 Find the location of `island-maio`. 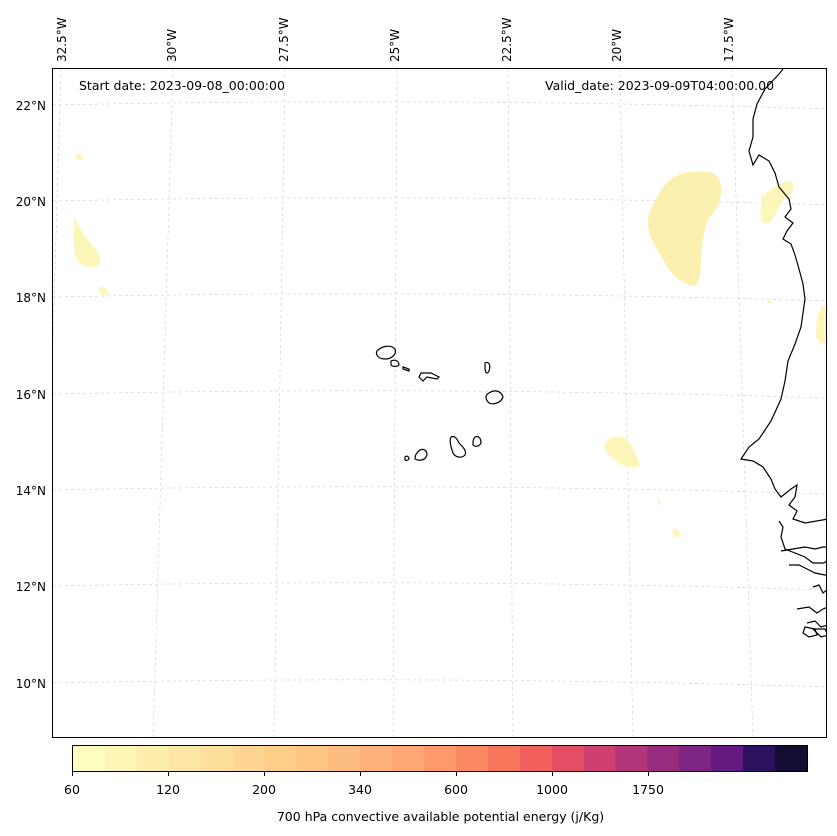

island-maio is located at coordinates (477, 441).